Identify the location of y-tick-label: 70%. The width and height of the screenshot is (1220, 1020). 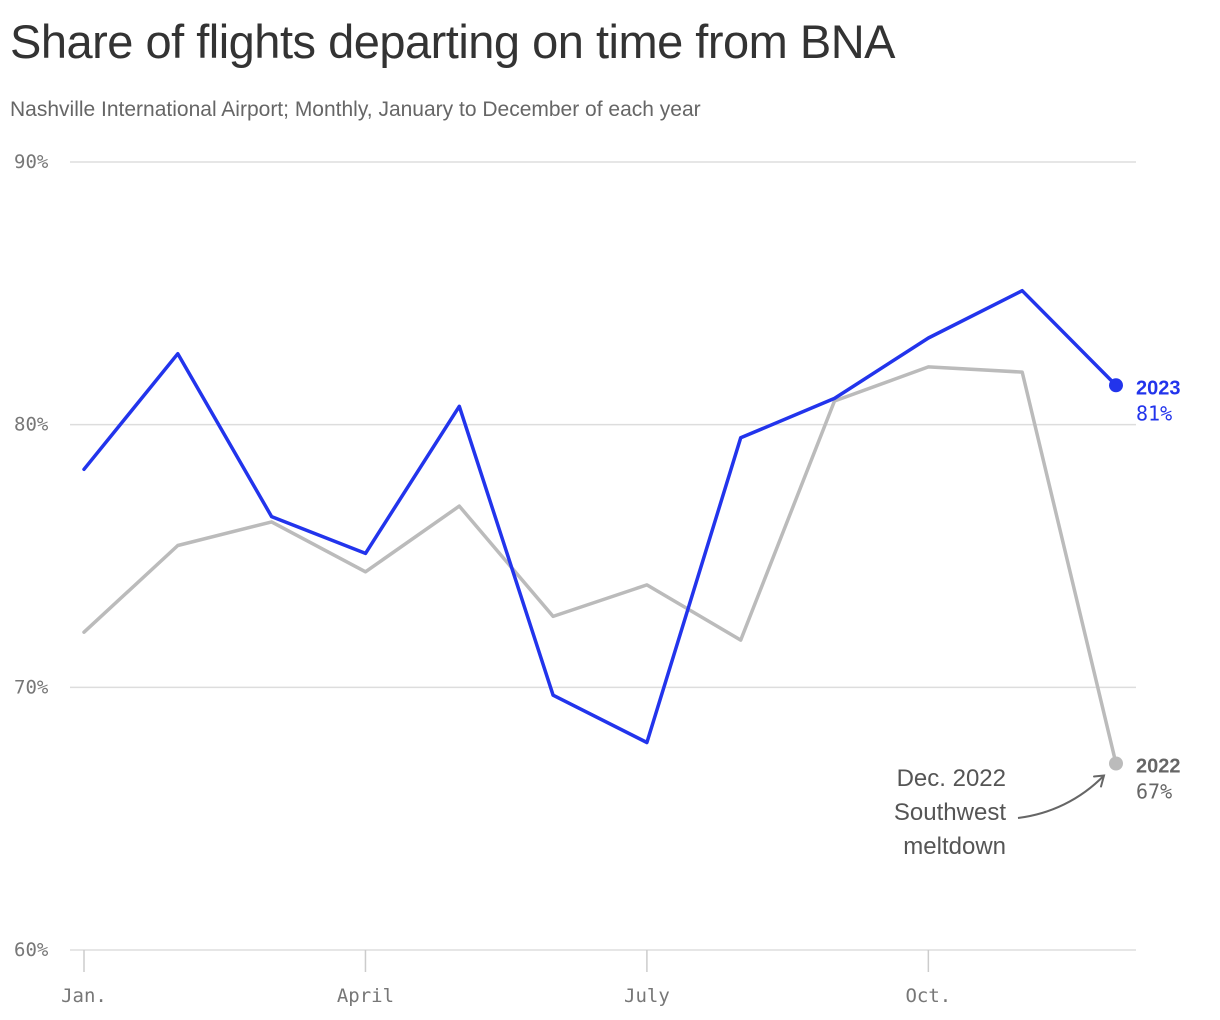
(31, 687).